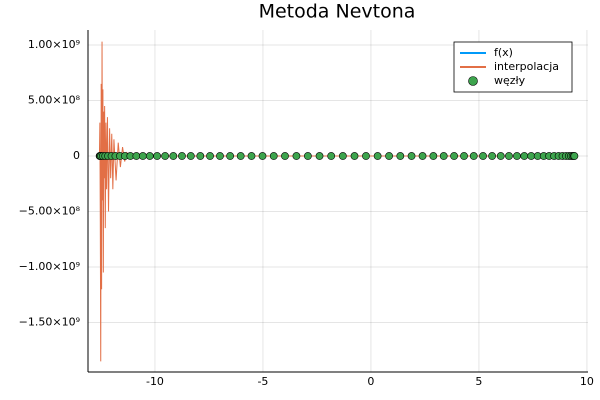 This screenshot has height=400, width=600. What do you see at coordinates (262, 381) in the screenshot?
I see `x-tick-label: -5` at bounding box center [262, 381].